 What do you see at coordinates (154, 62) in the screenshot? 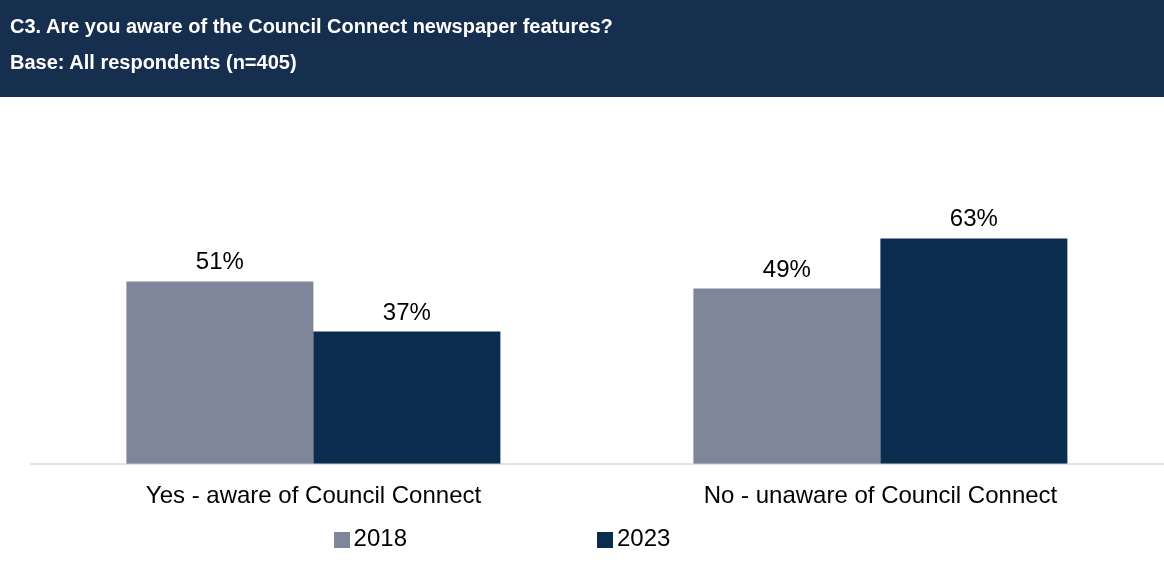
I see `chart-subtitle: Base: All respondents (n=405)` at bounding box center [154, 62].